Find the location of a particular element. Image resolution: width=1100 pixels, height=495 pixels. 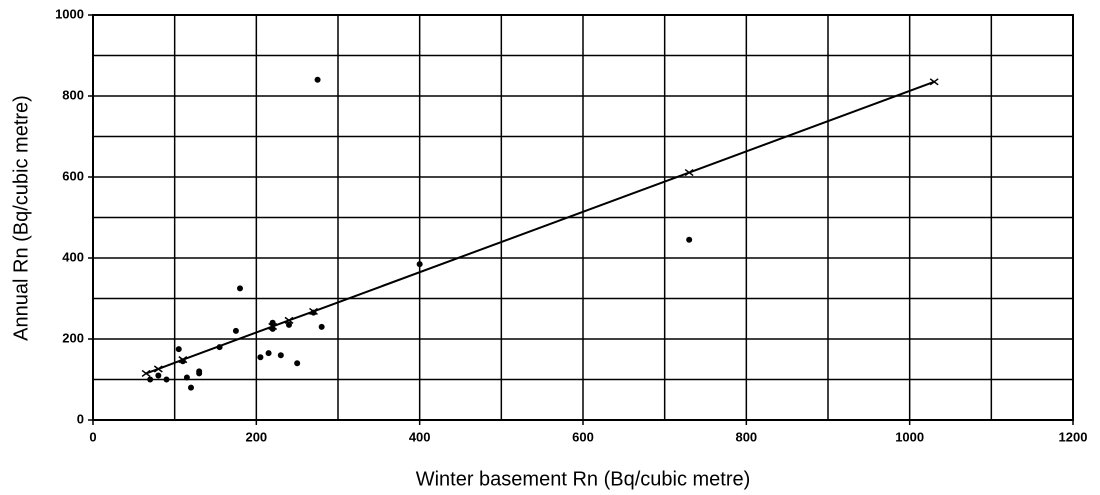

y-tick-label: 400 is located at coordinates (73, 256).